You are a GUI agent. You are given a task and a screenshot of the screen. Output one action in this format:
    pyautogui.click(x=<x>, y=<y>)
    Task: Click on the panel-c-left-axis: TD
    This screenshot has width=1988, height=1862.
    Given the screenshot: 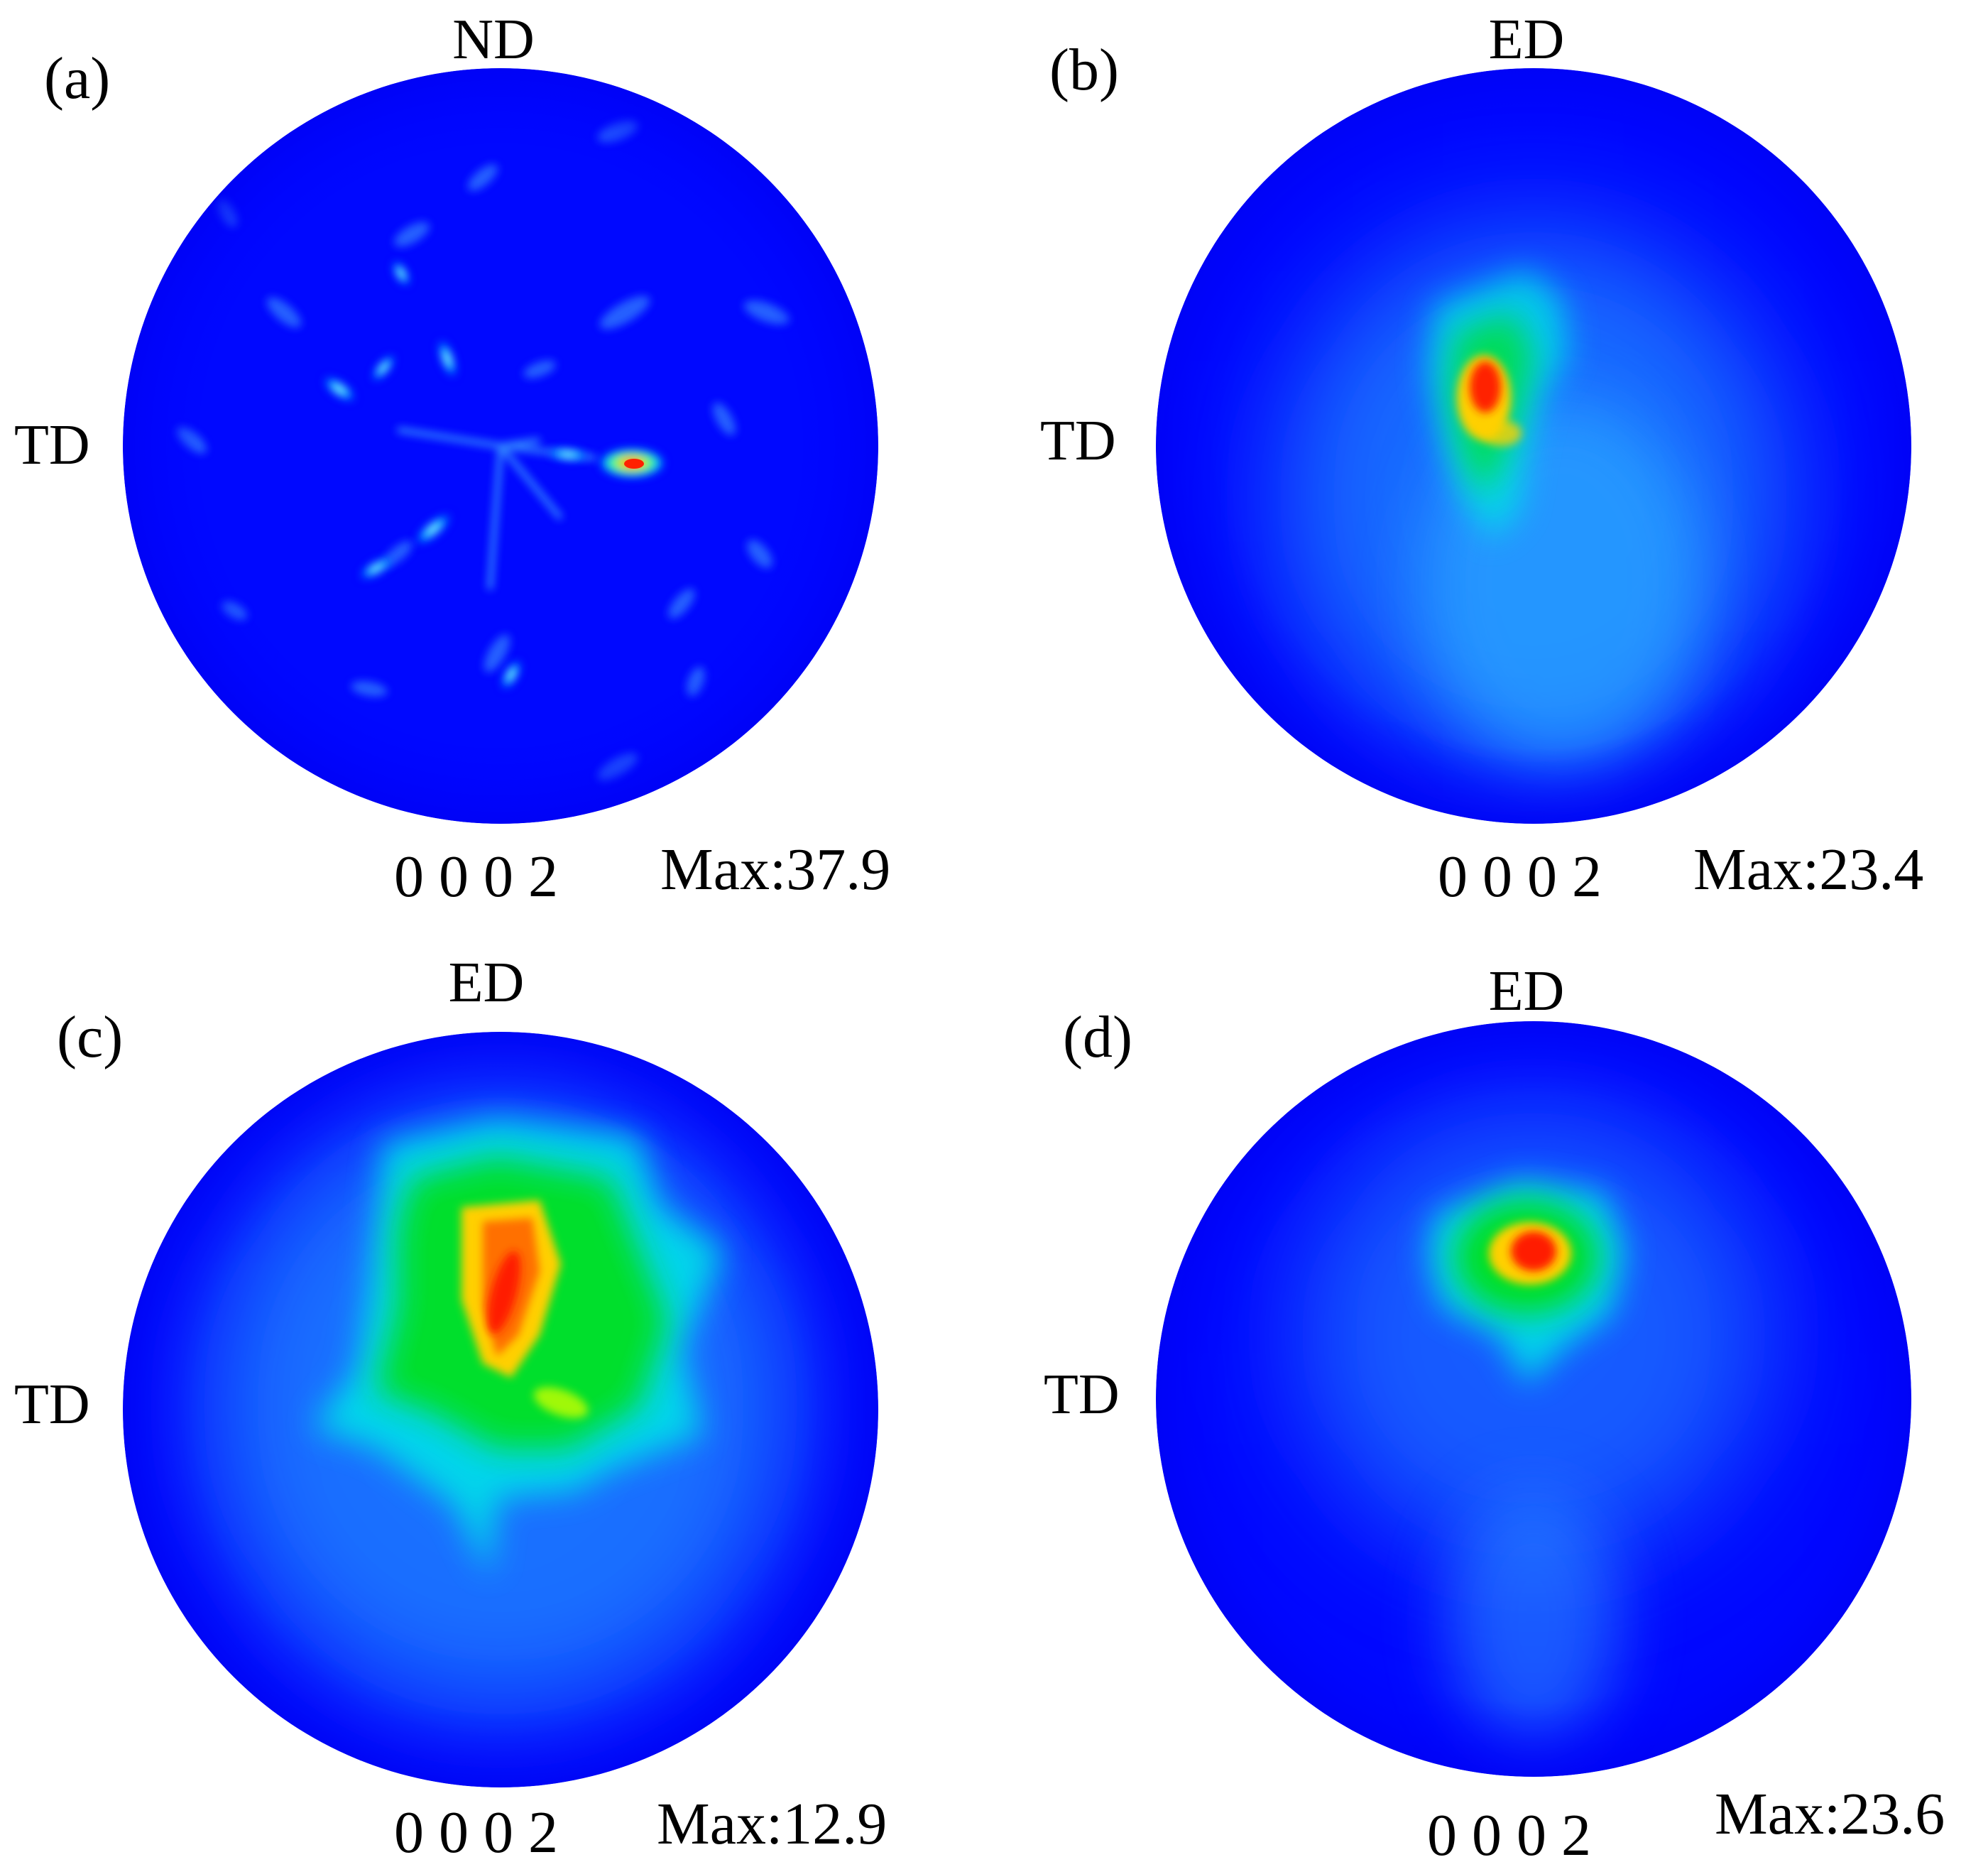 What is the action you would take?
    pyautogui.click(x=52, y=1404)
    